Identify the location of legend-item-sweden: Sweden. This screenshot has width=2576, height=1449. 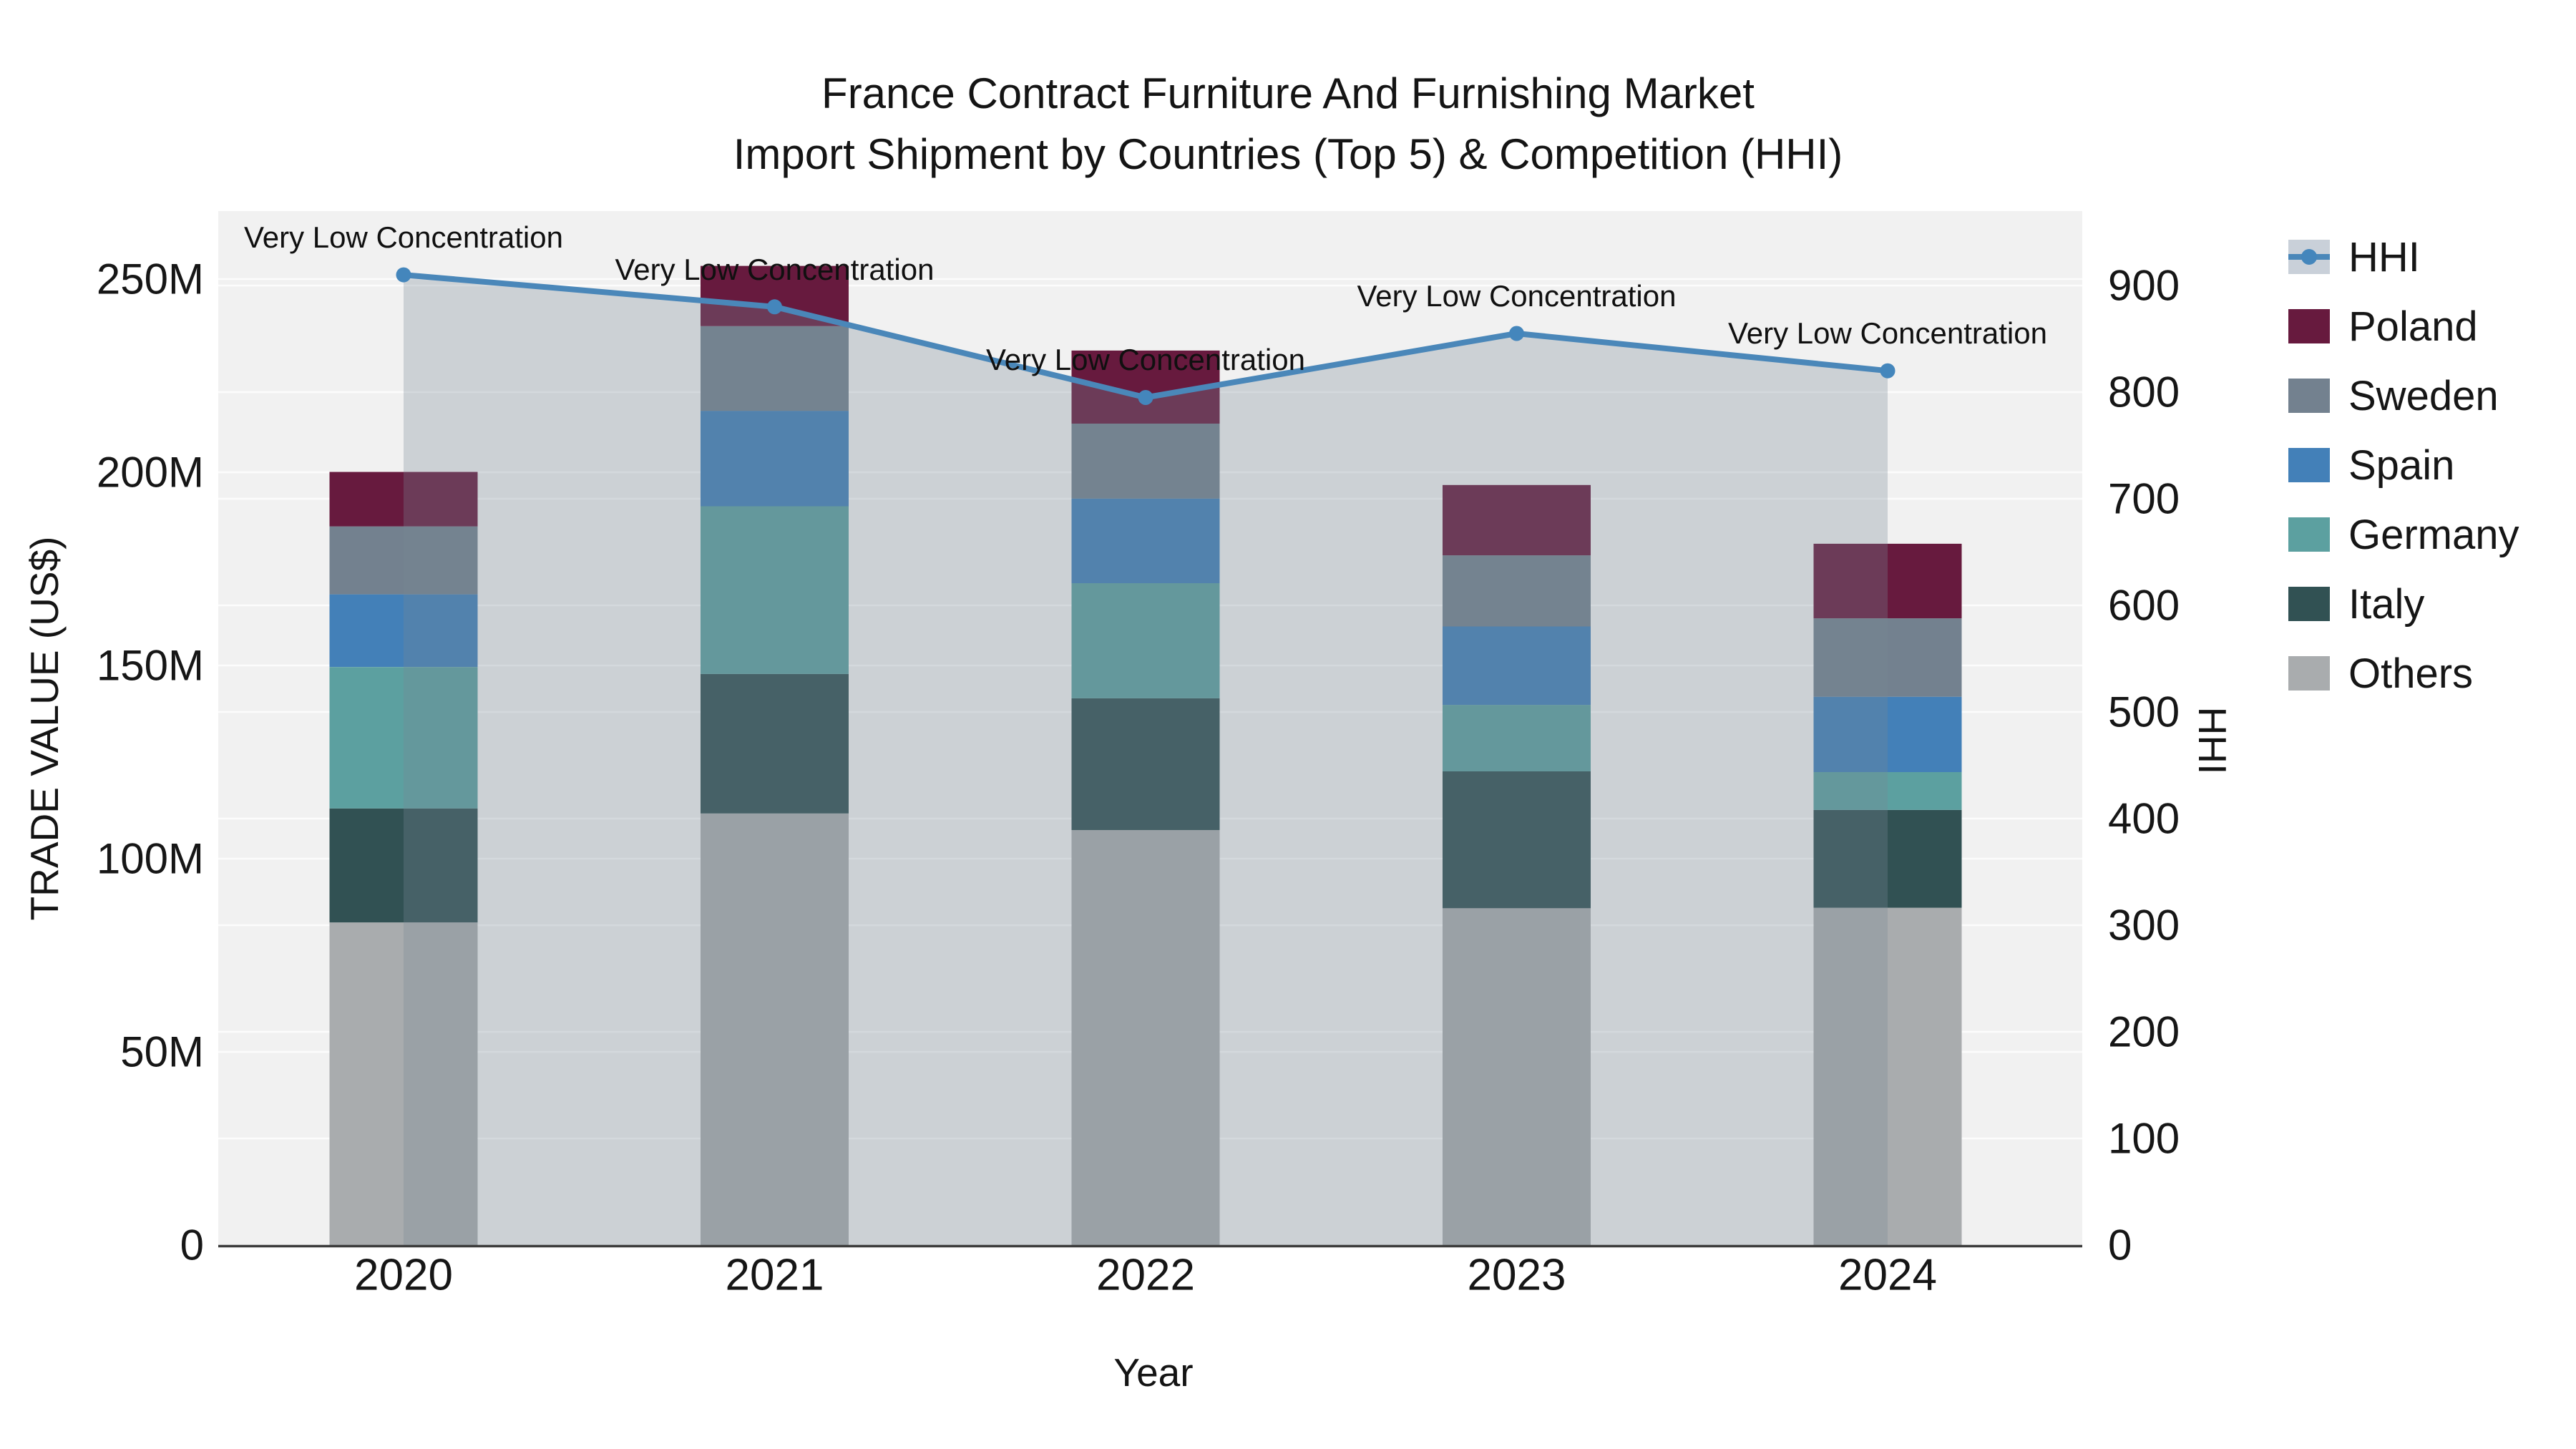
(2403, 396).